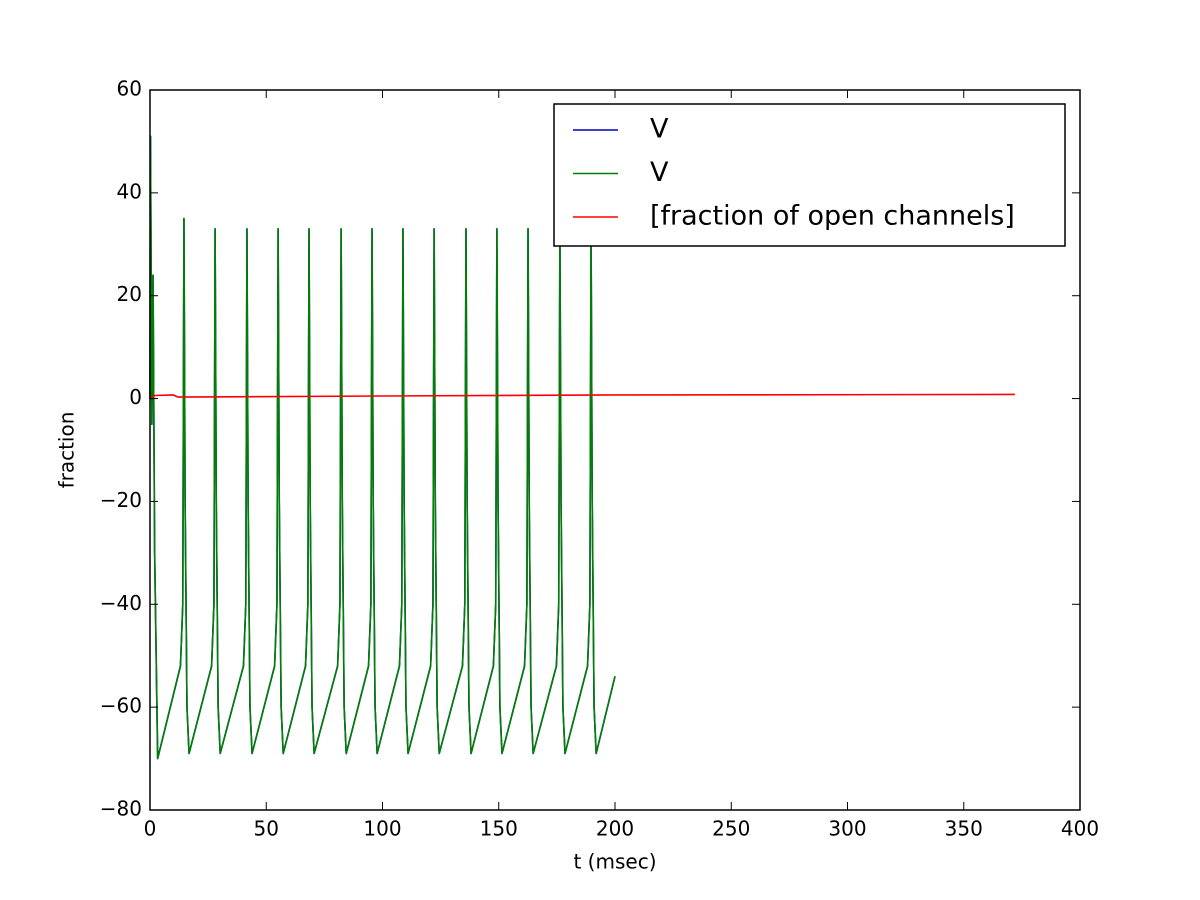 The height and width of the screenshot is (900, 1200). What do you see at coordinates (266, 829) in the screenshot?
I see `x-tick-label: 50` at bounding box center [266, 829].